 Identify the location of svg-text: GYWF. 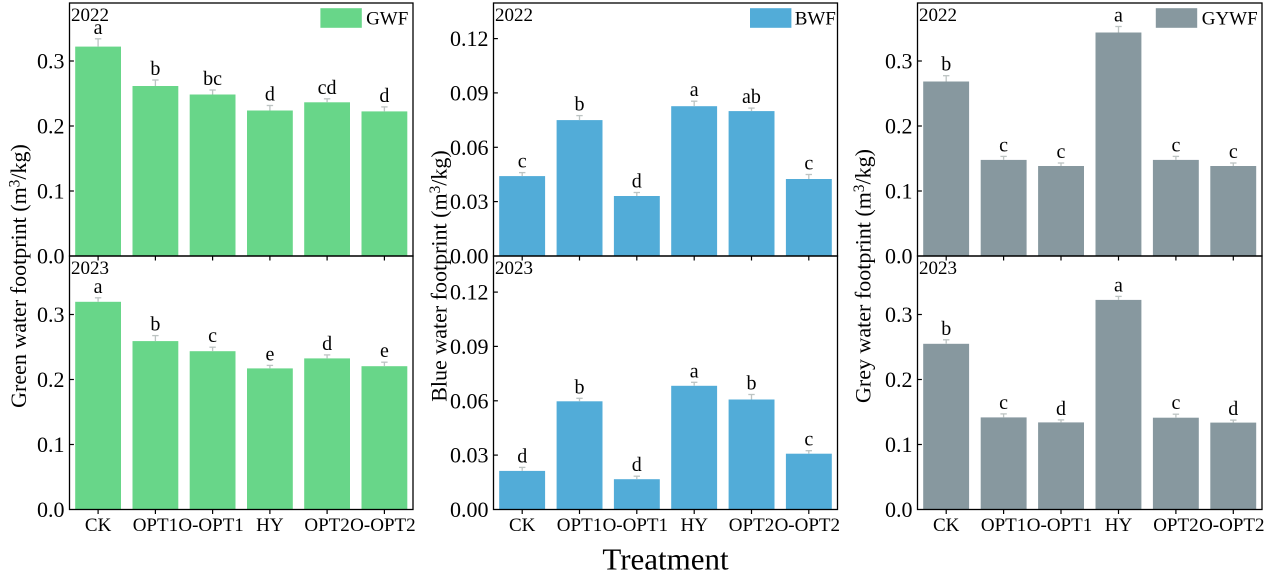
(1230, 19).